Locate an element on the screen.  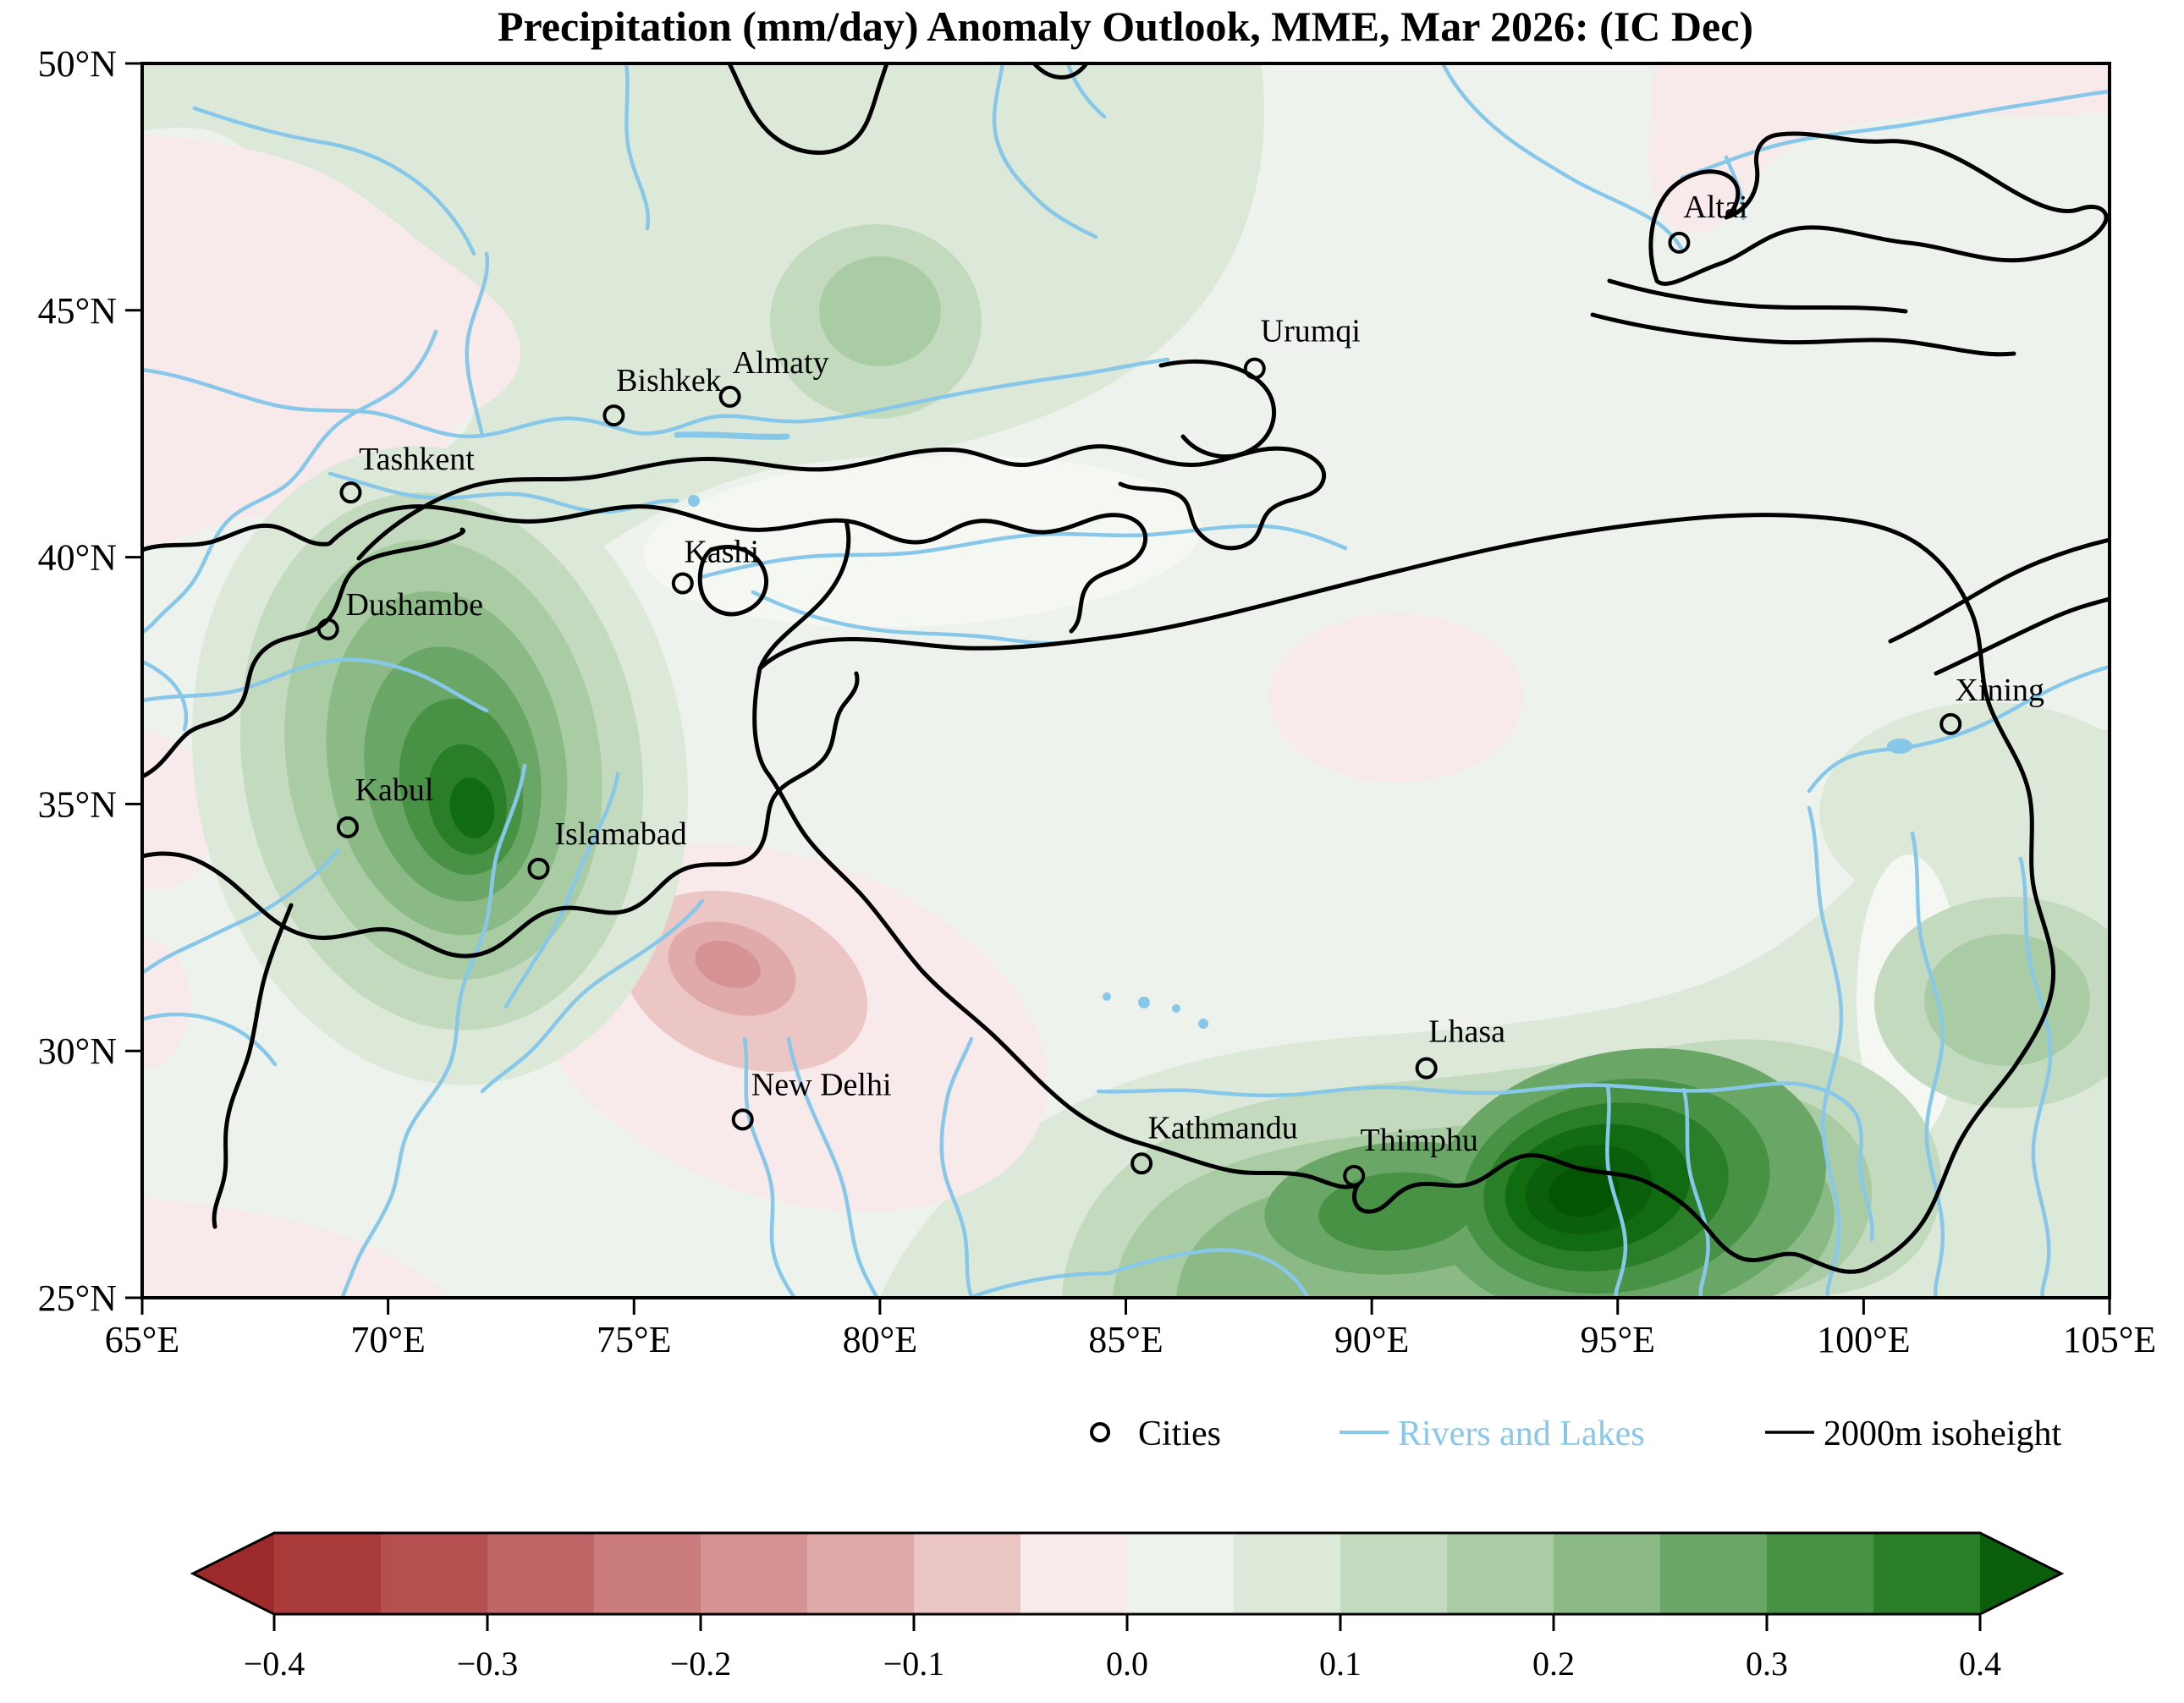
legend: Cities Rivers and Lakes 2000m isoheight is located at coordinates (1575, 1434).